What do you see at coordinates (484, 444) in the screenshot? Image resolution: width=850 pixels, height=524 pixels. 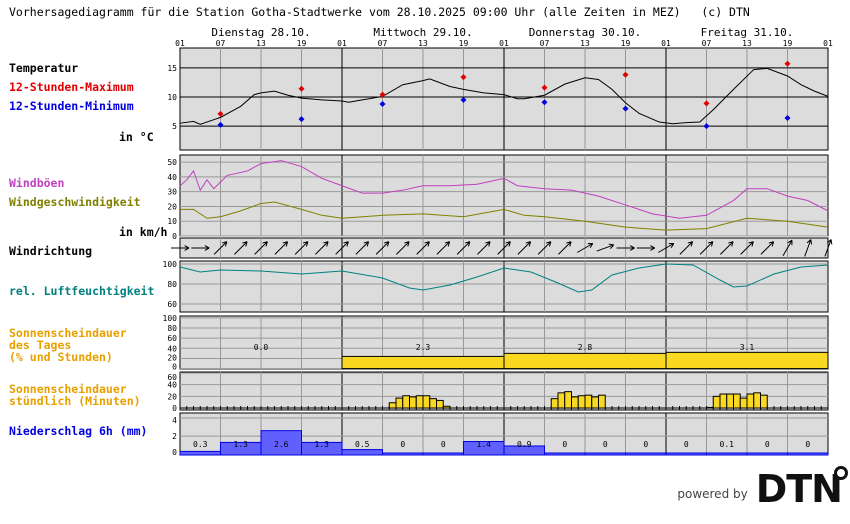 I see `precip-label: 1.4` at bounding box center [484, 444].